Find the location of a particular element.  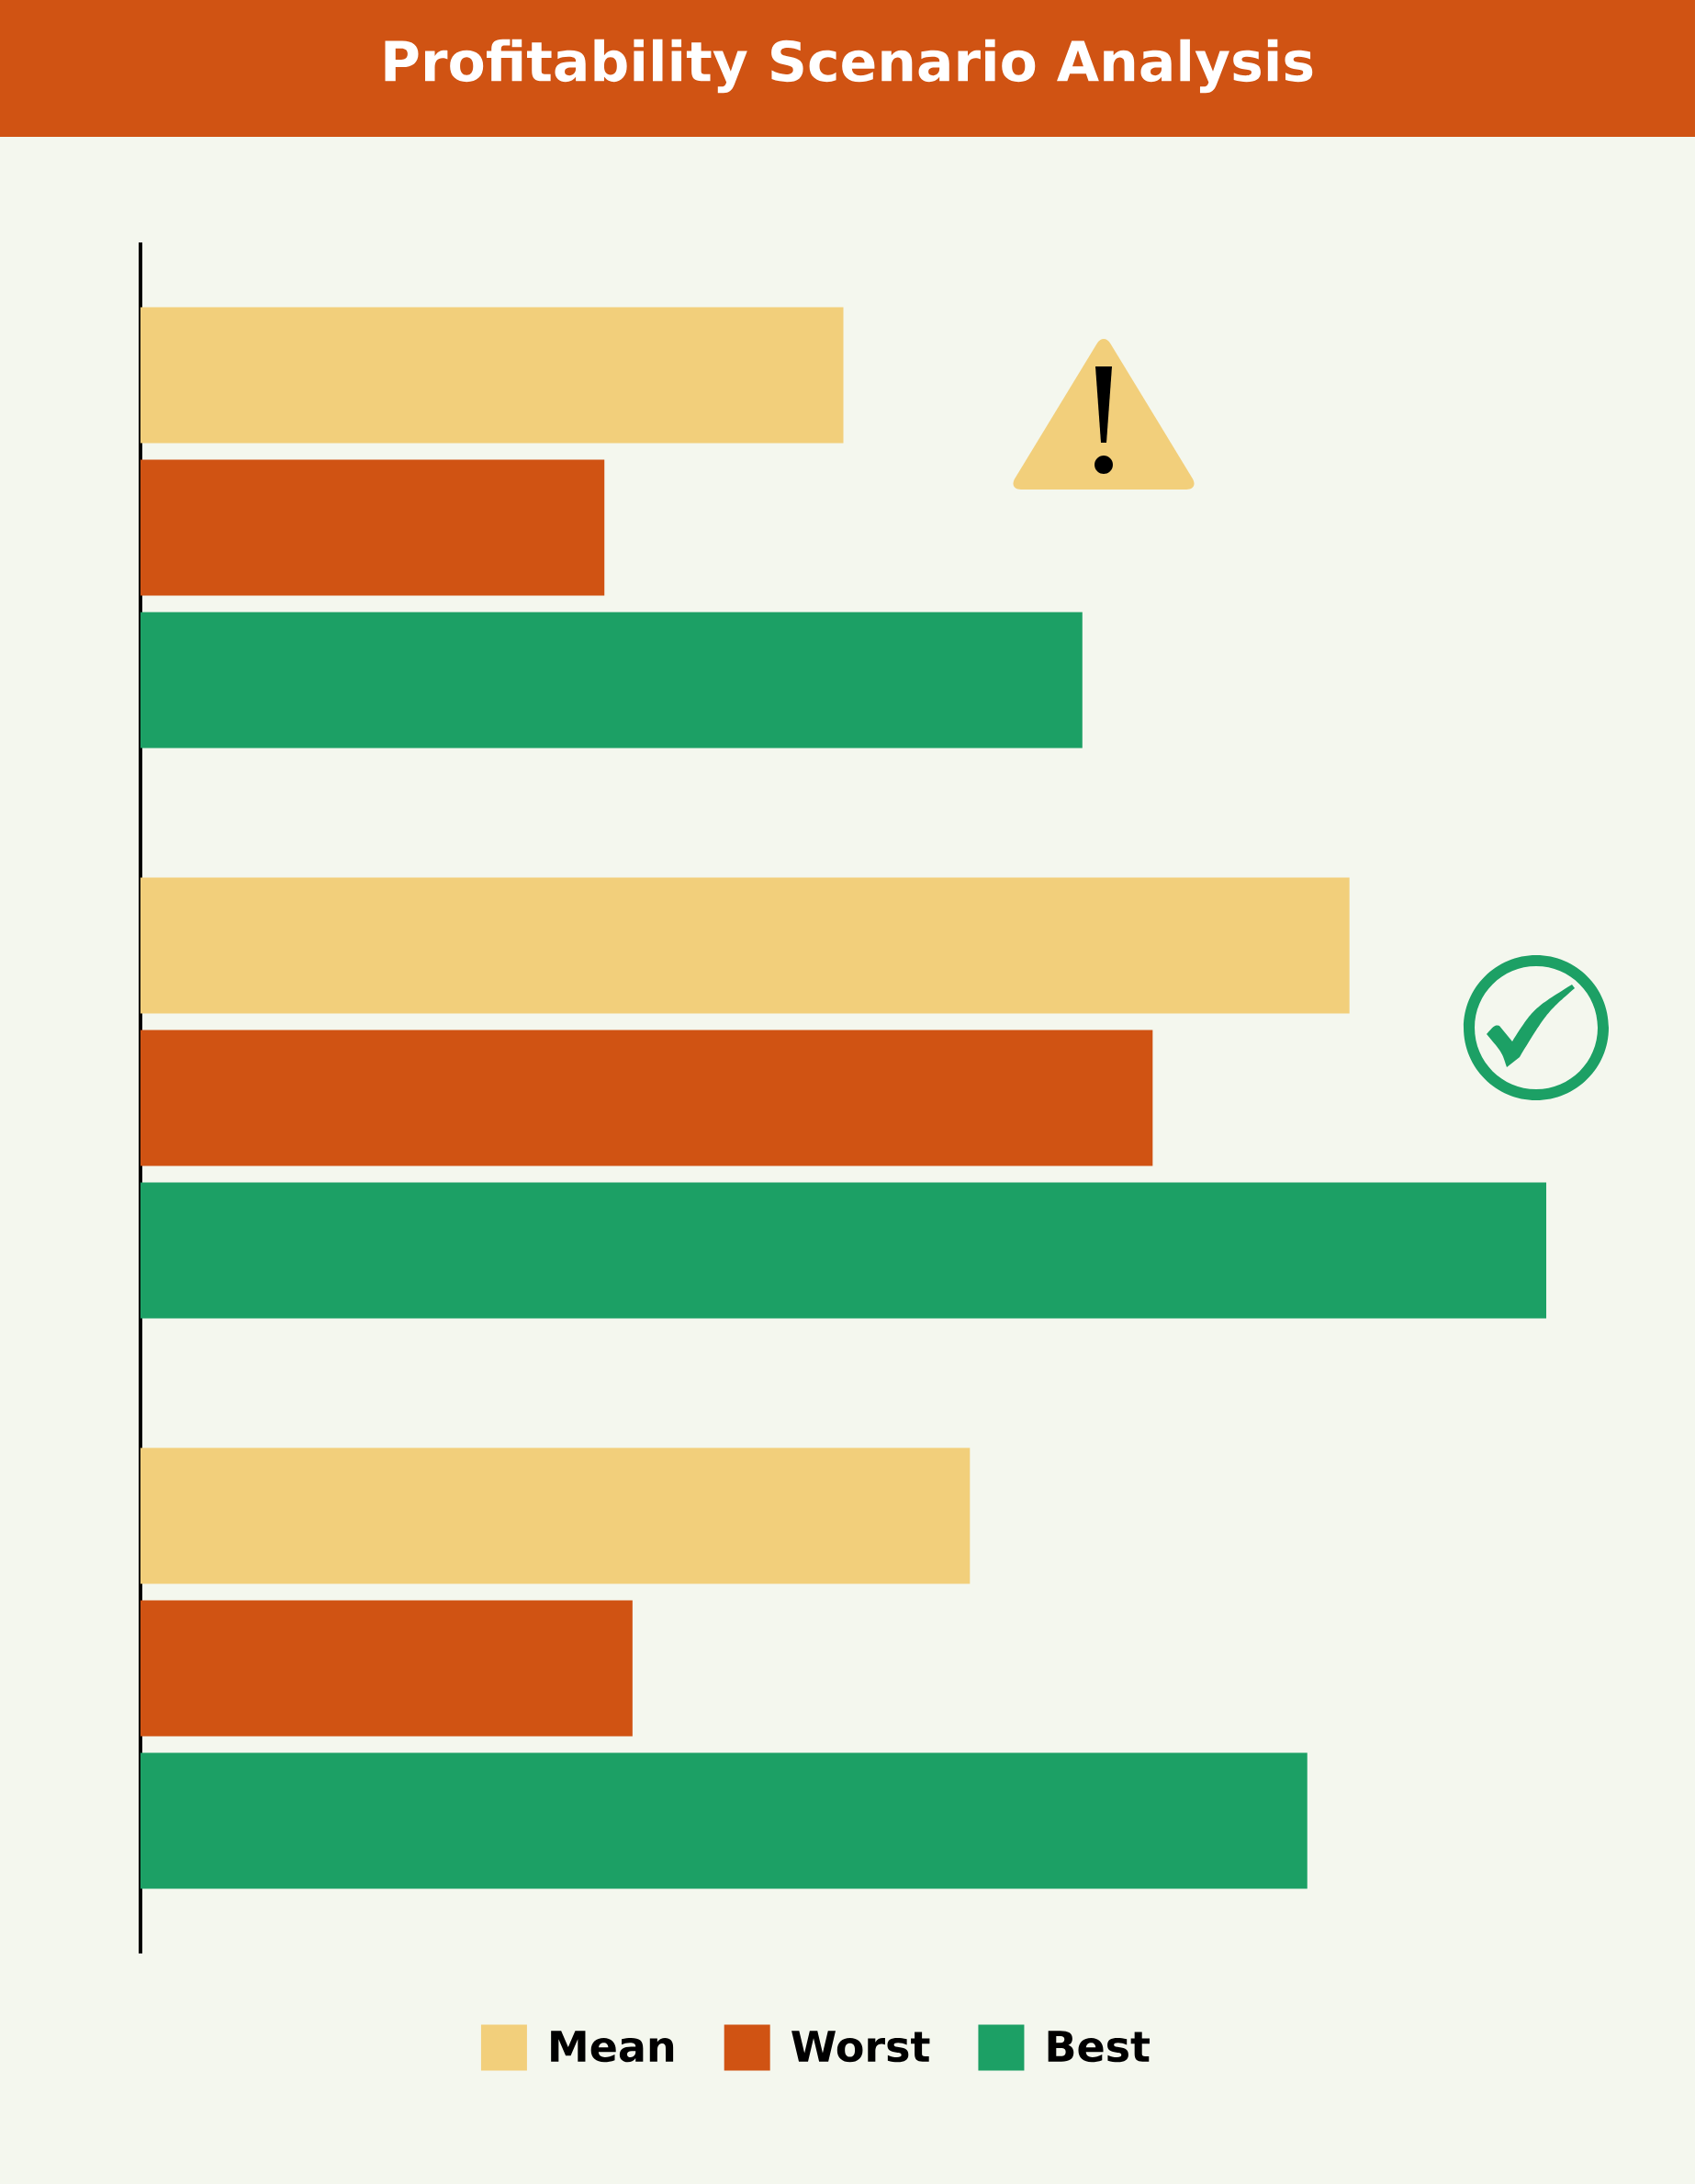

legend-label: Worst is located at coordinates (860, 2047).